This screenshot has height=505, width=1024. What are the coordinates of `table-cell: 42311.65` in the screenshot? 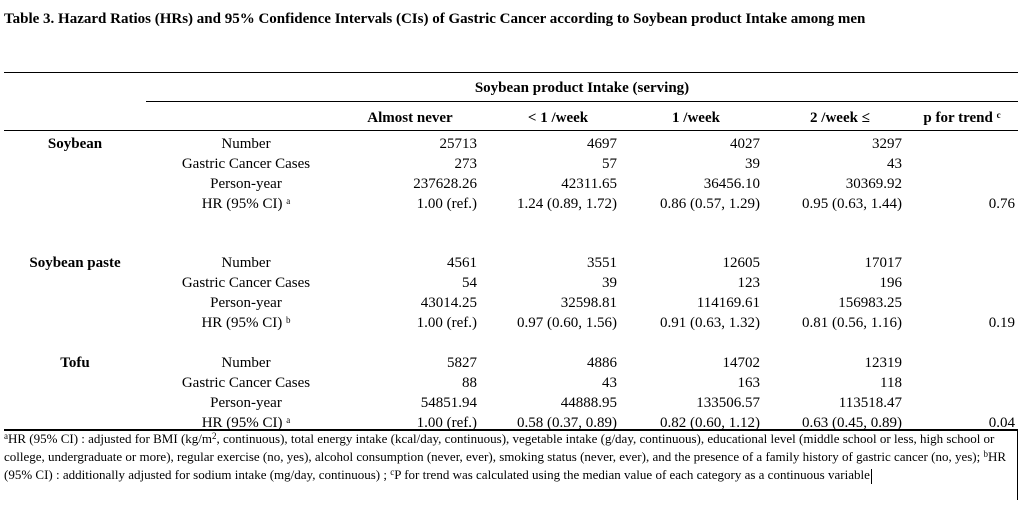 It's located at (589, 184).